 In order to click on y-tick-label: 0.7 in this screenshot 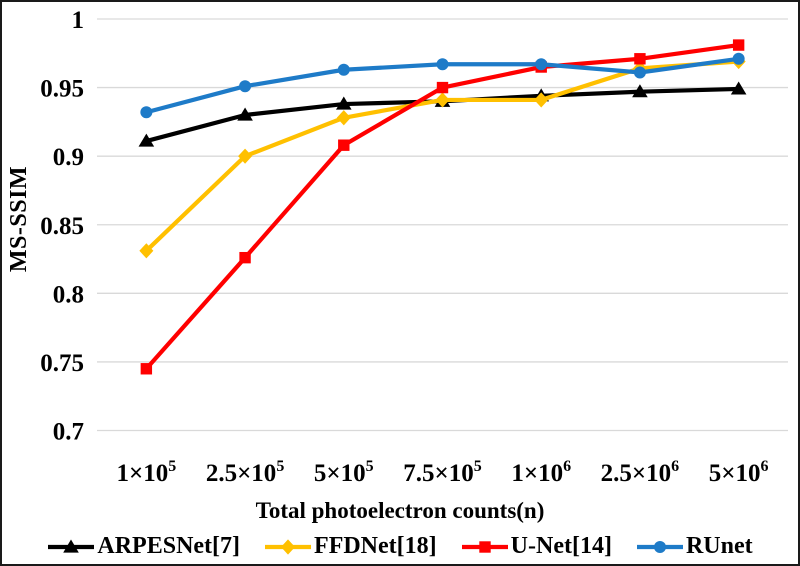, I will do `click(68, 432)`.